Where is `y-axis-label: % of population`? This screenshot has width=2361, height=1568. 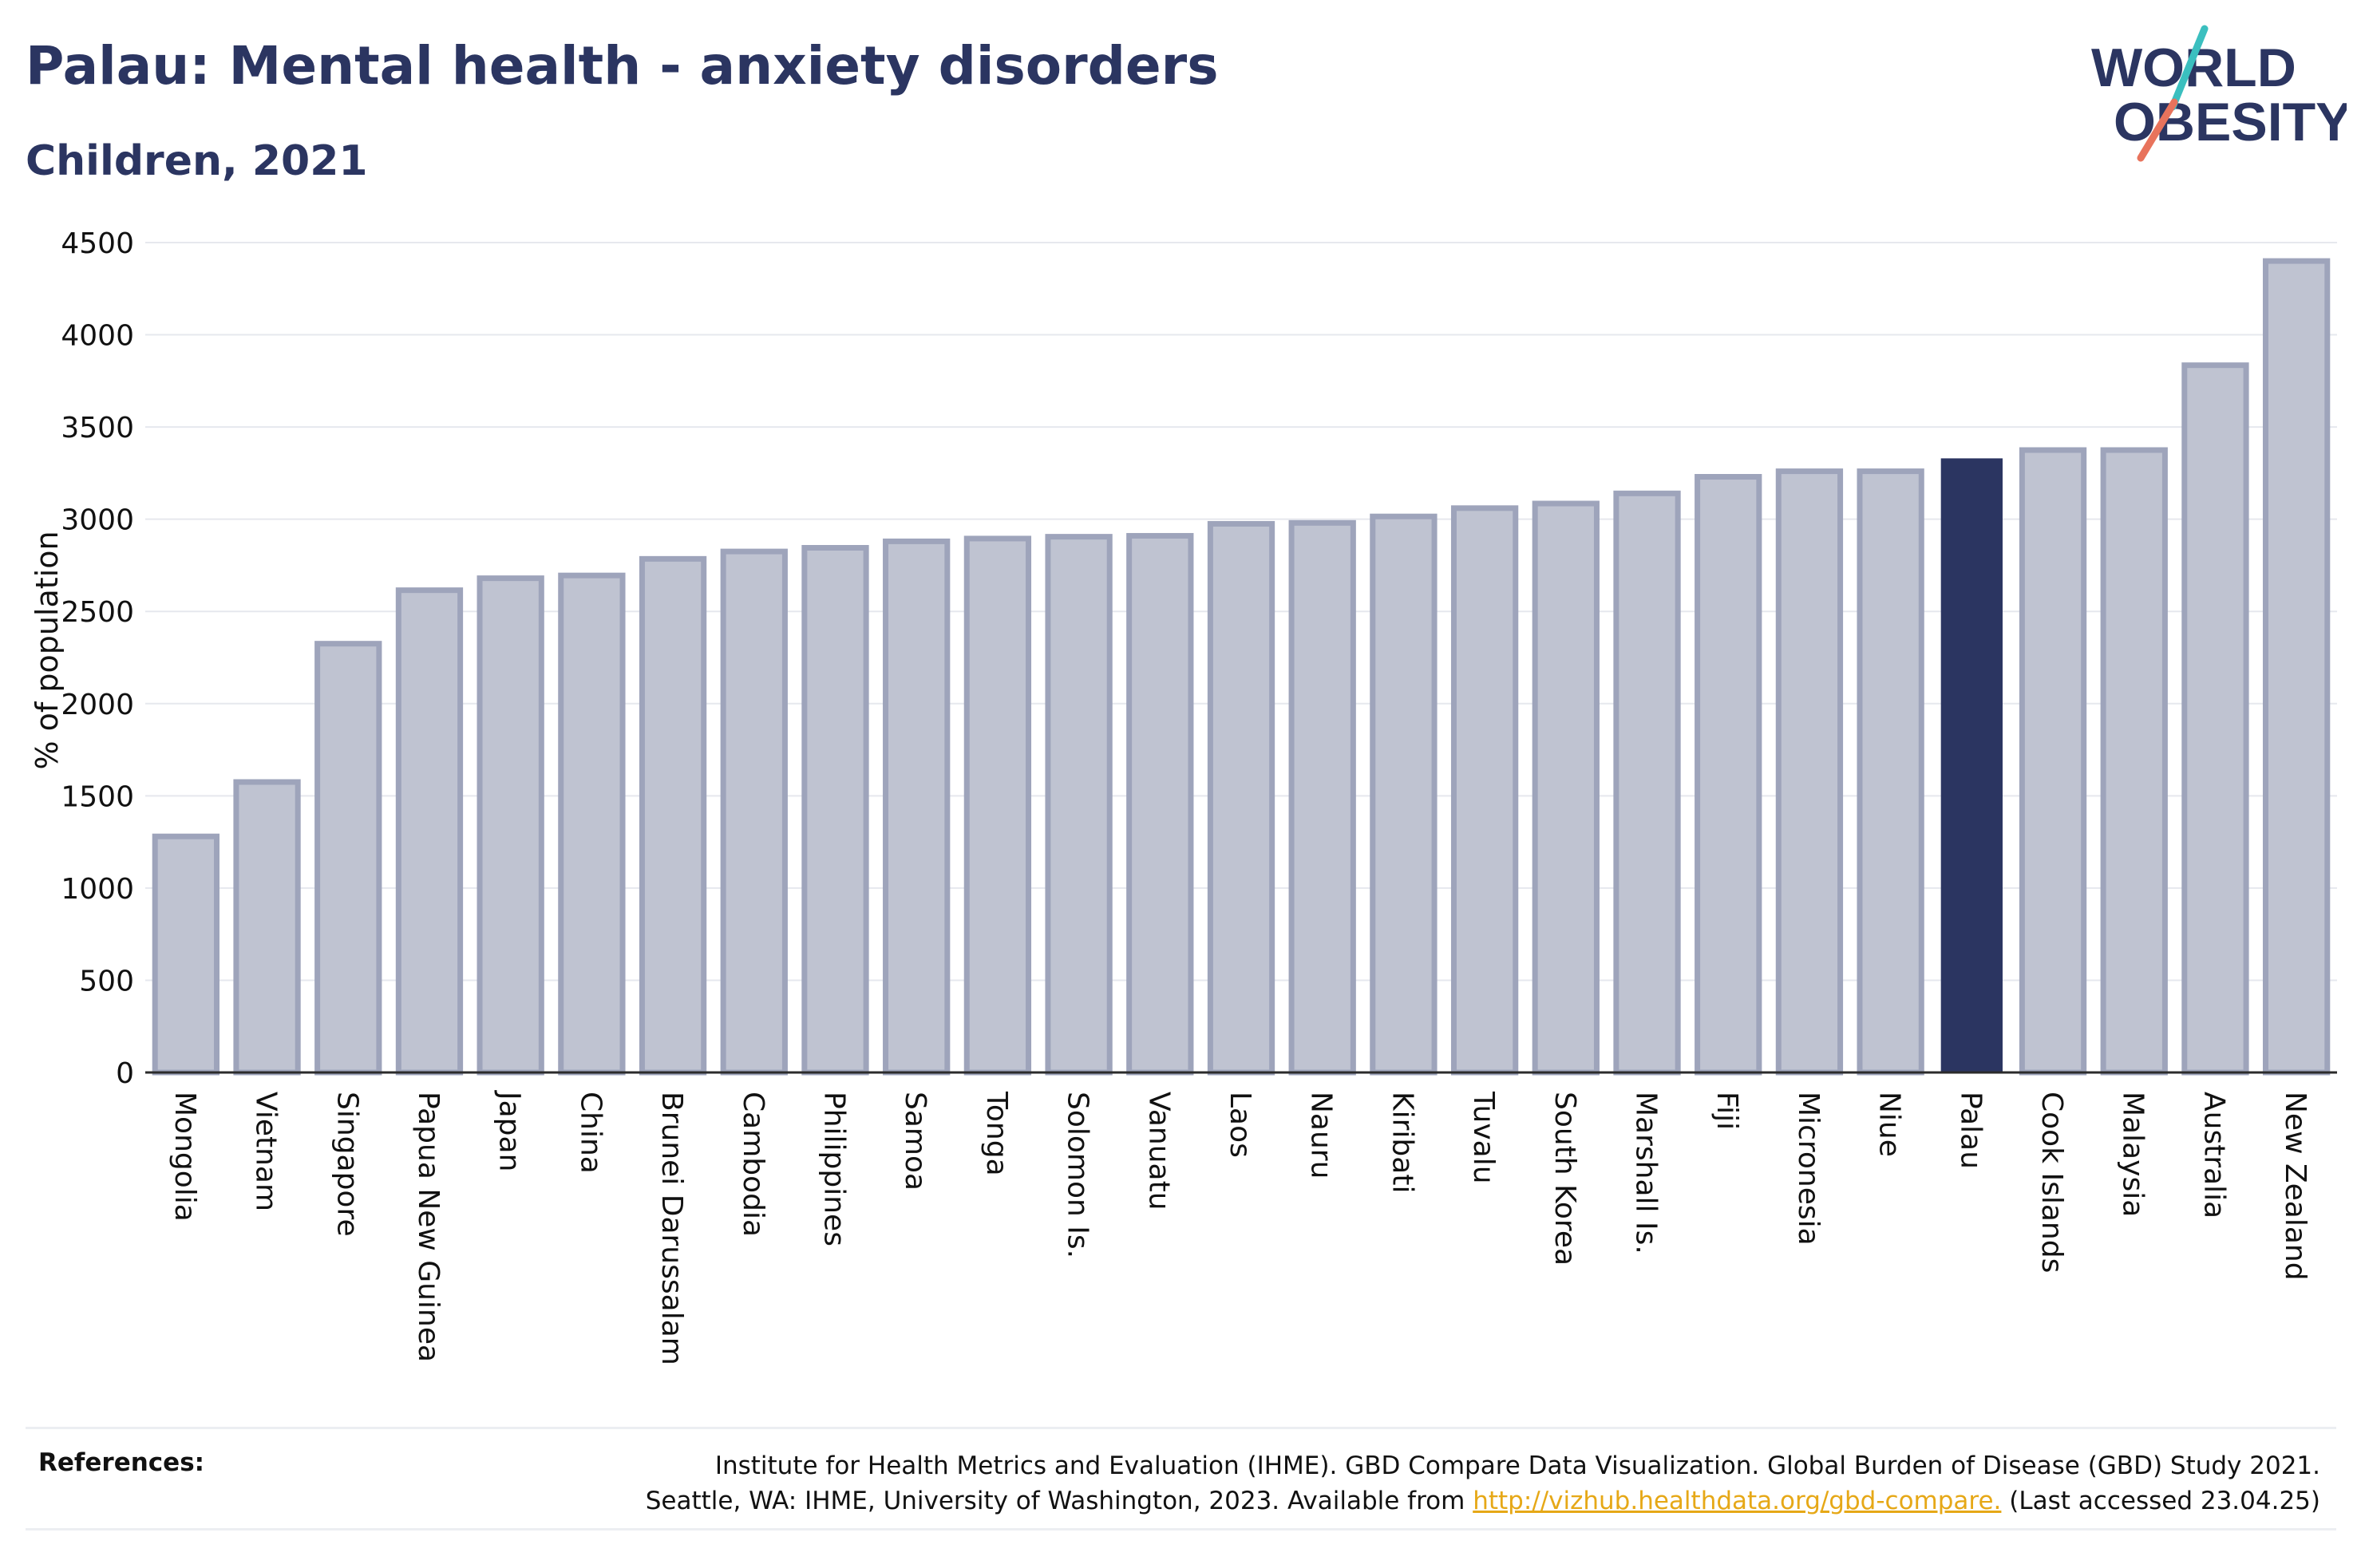 y-axis-label: % of population is located at coordinates (47, 650).